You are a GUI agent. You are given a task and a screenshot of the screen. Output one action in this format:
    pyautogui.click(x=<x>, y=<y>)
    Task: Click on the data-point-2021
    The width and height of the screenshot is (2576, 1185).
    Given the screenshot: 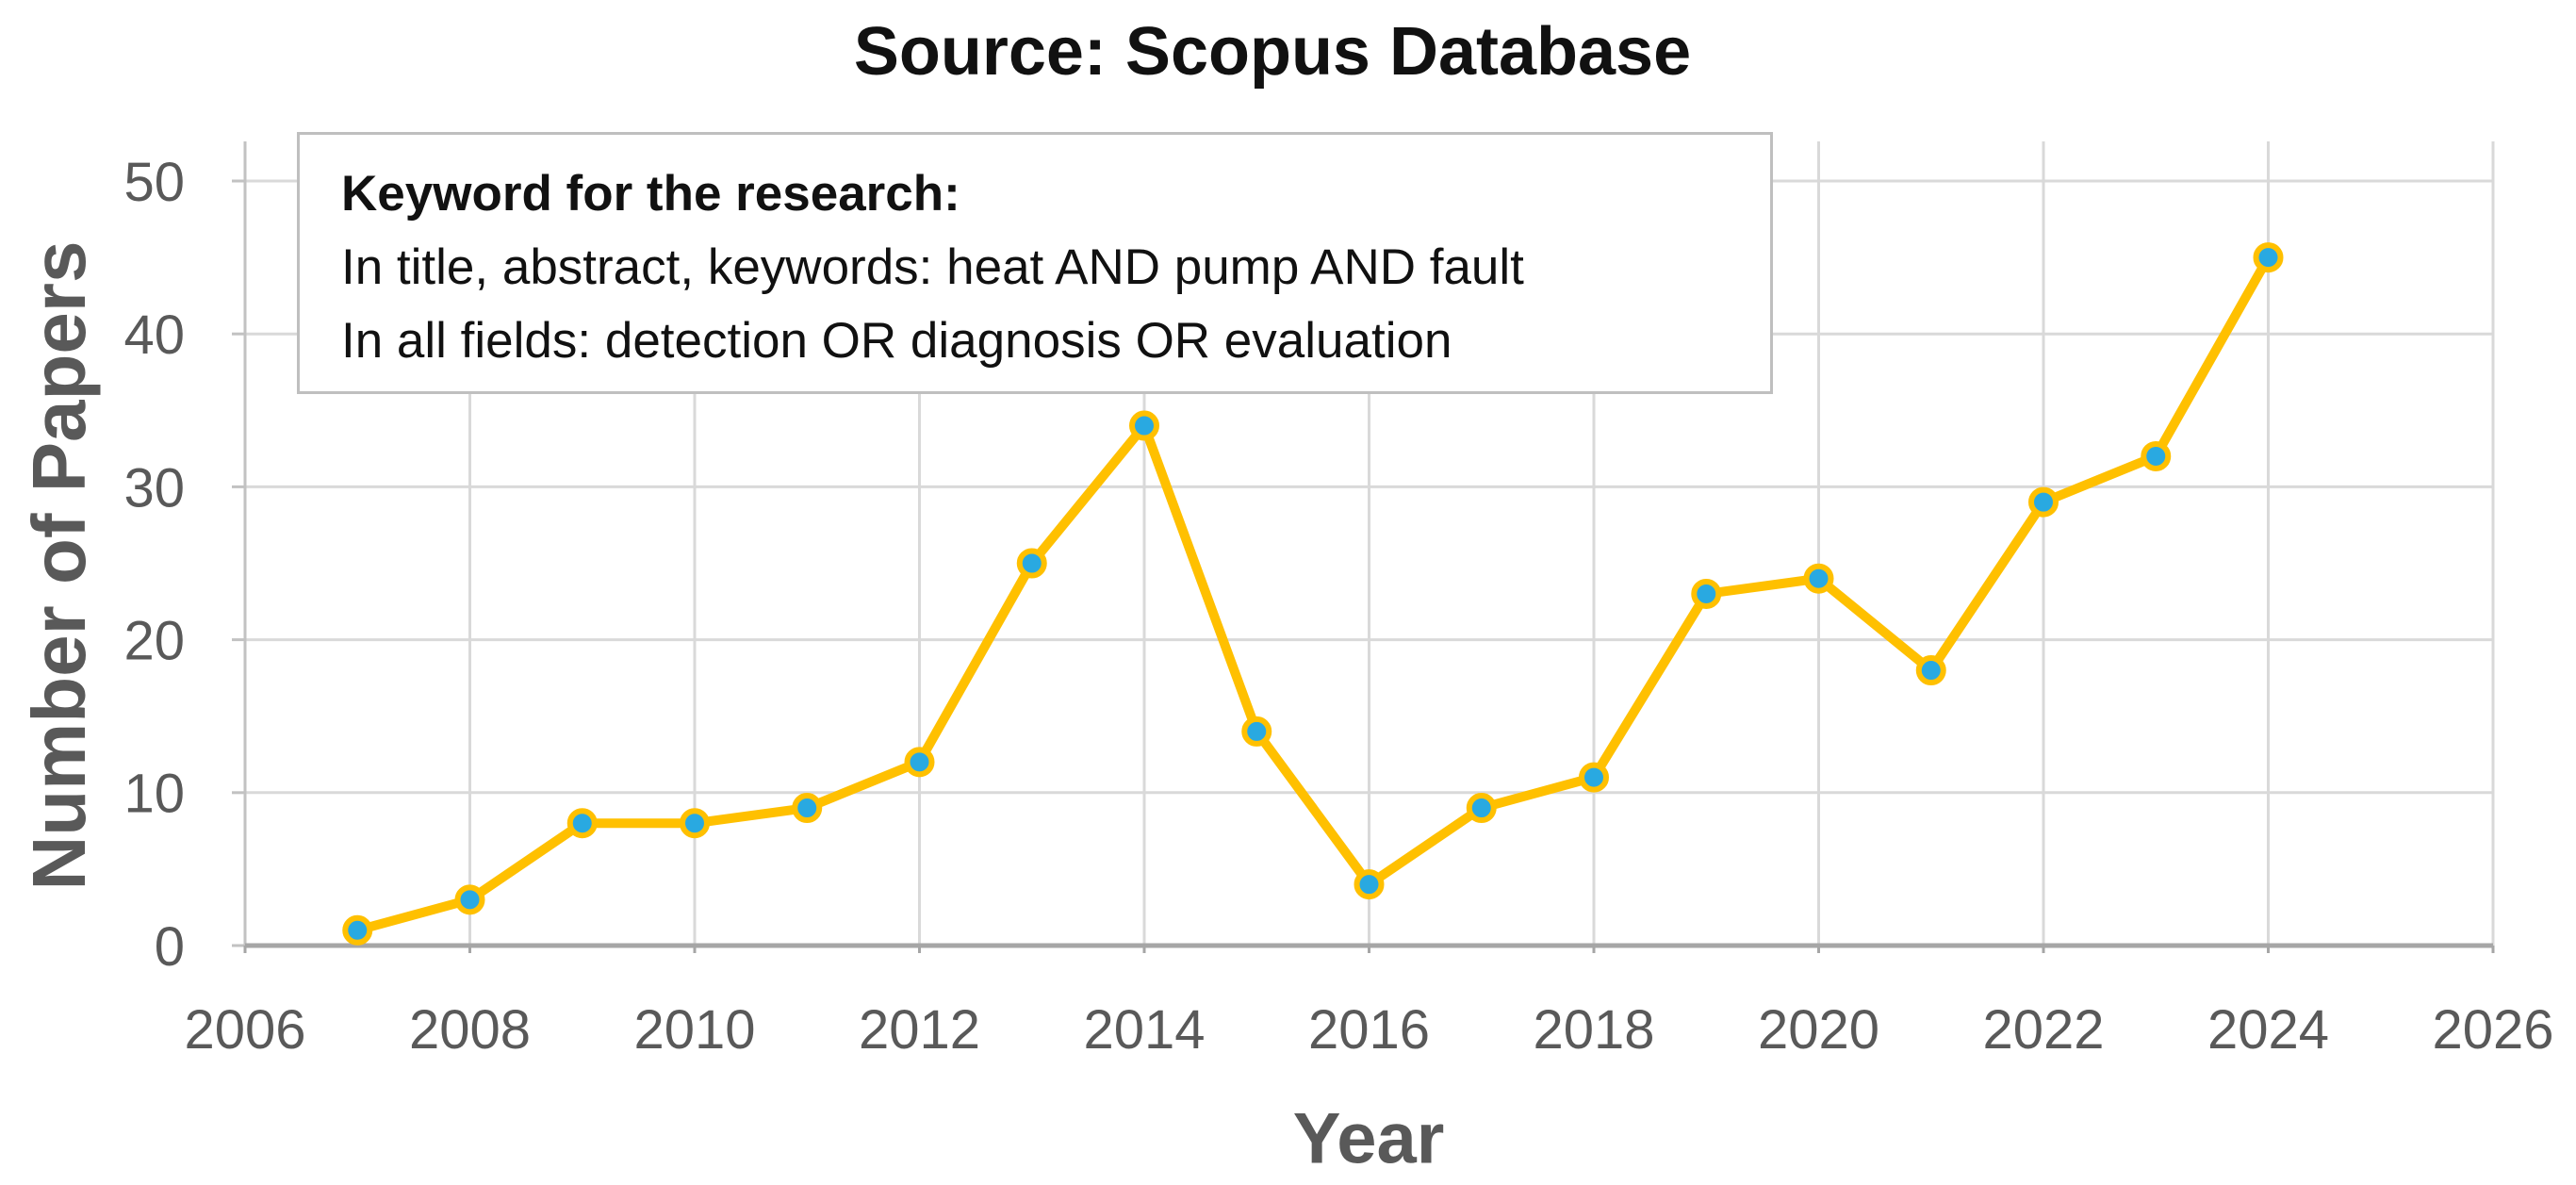 What is the action you would take?
    pyautogui.click(x=1931, y=671)
    